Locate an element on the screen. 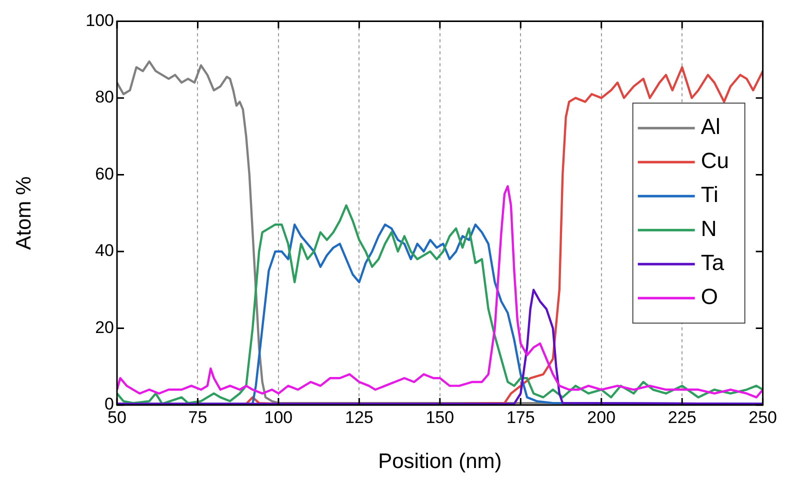 This screenshot has height=487, width=788. legend-label: Al is located at coordinates (710, 127).